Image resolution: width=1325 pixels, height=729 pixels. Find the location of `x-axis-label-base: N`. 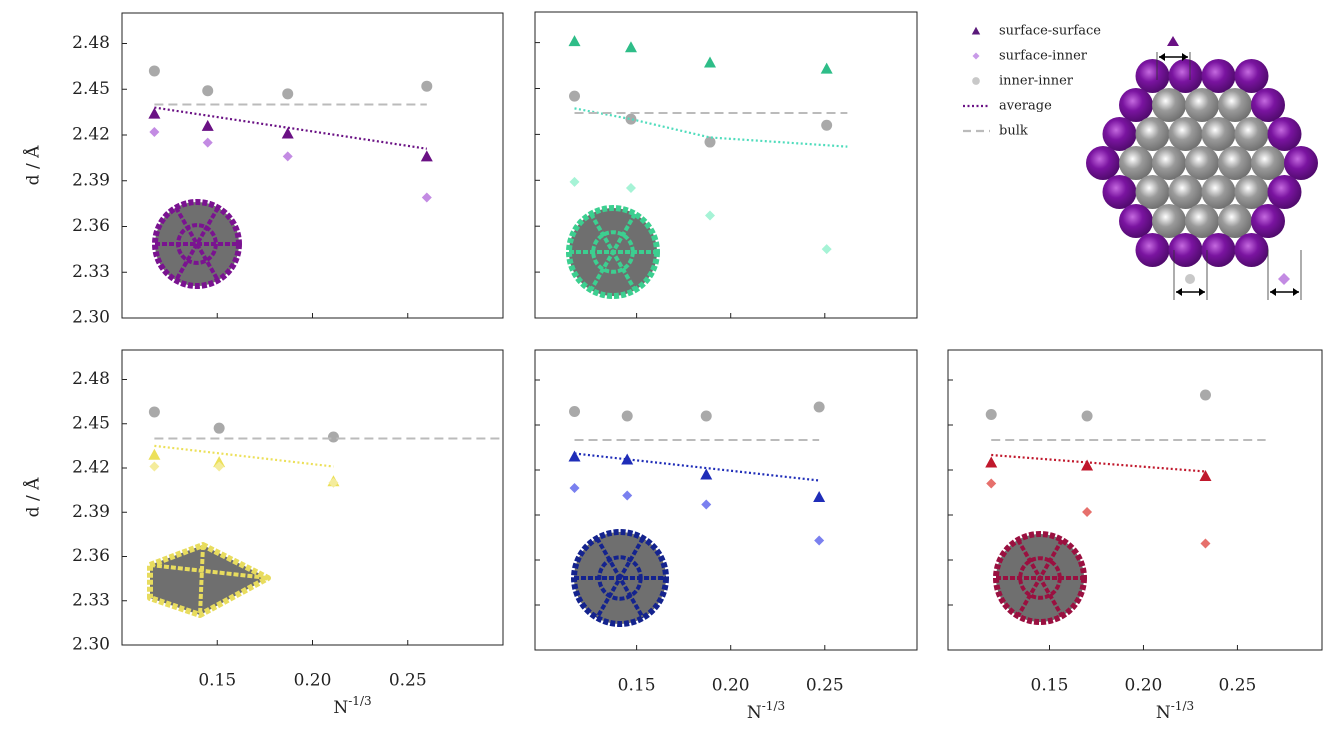

x-axis-label-base: N is located at coordinates (754, 713).